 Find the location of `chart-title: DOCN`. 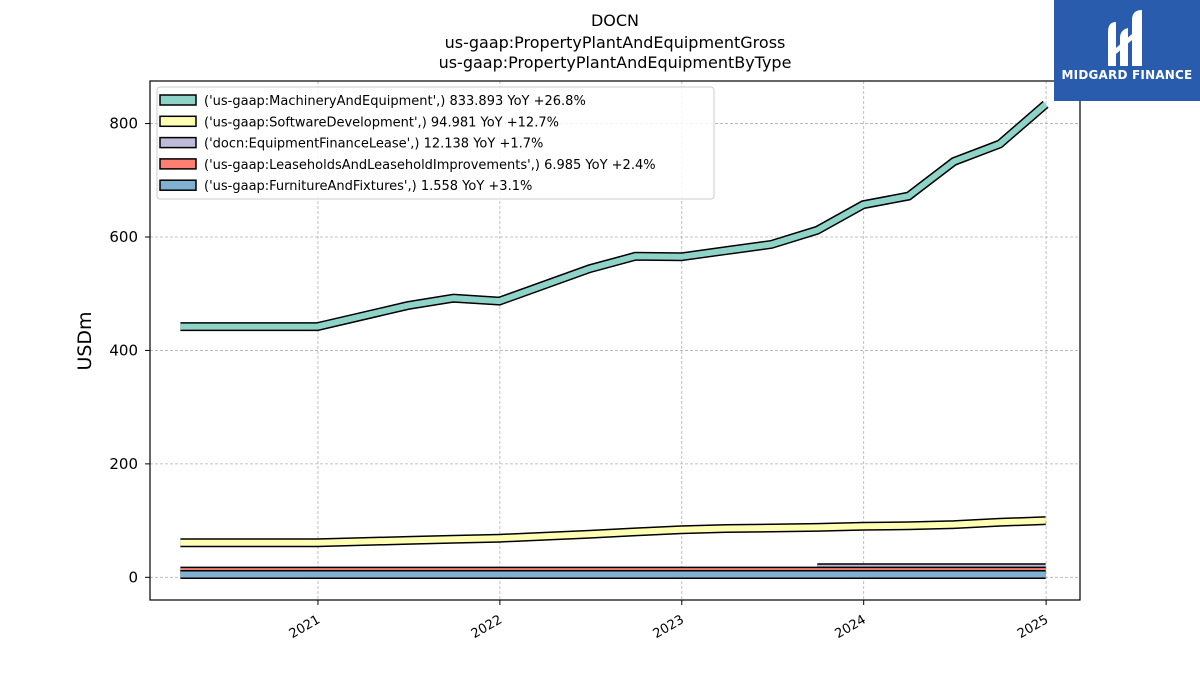

chart-title: DOCN is located at coordinates (615, 20).